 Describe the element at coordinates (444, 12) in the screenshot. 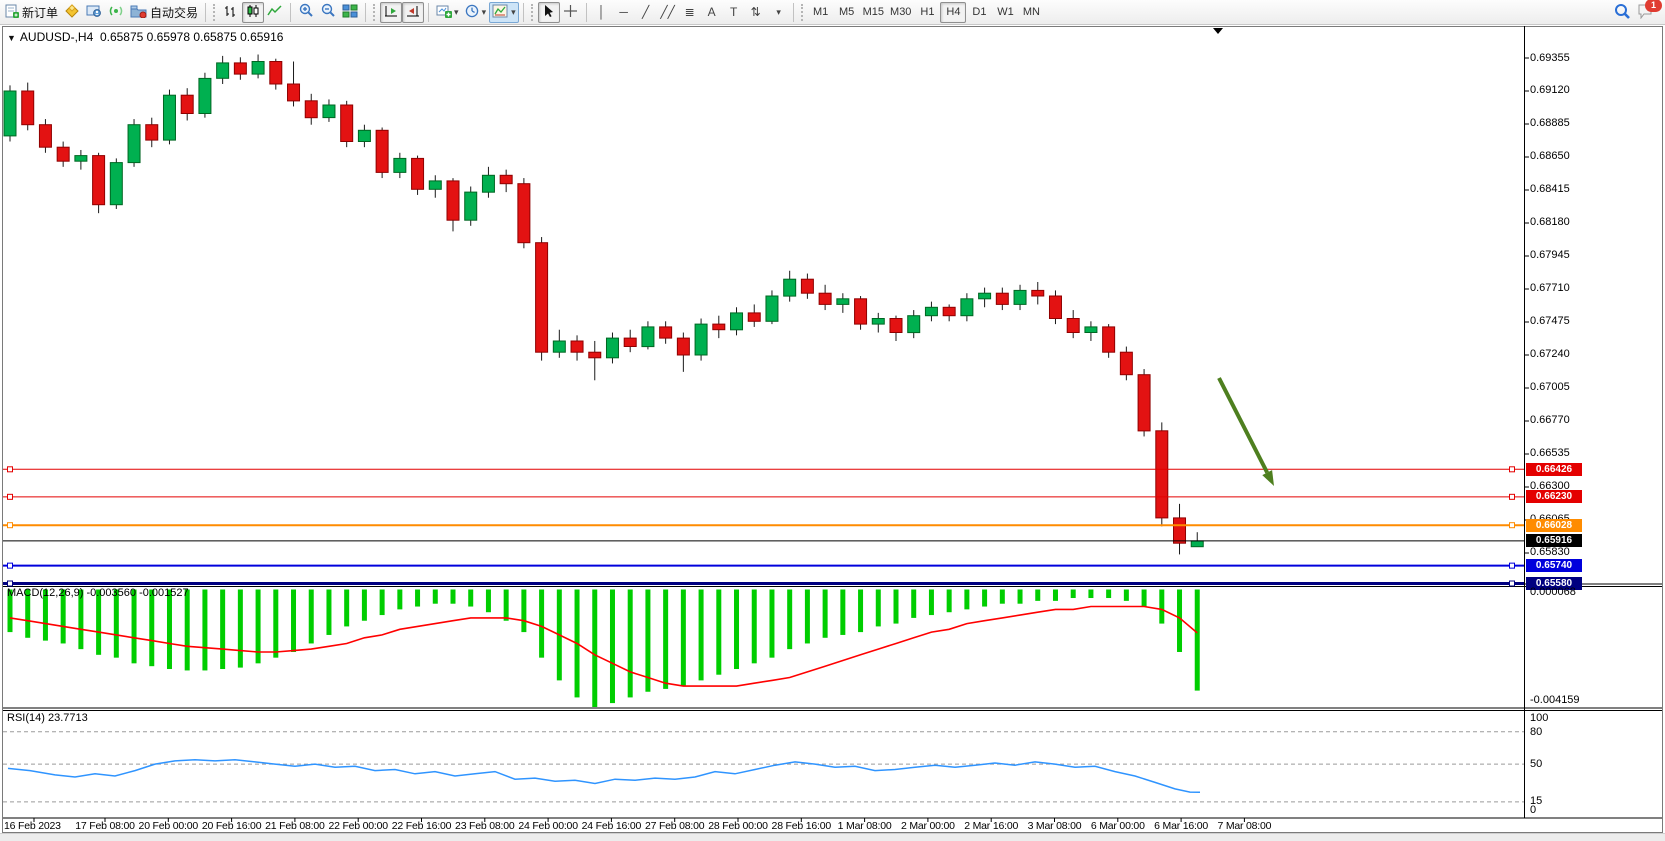

I see `new-chart-icon` at that location.